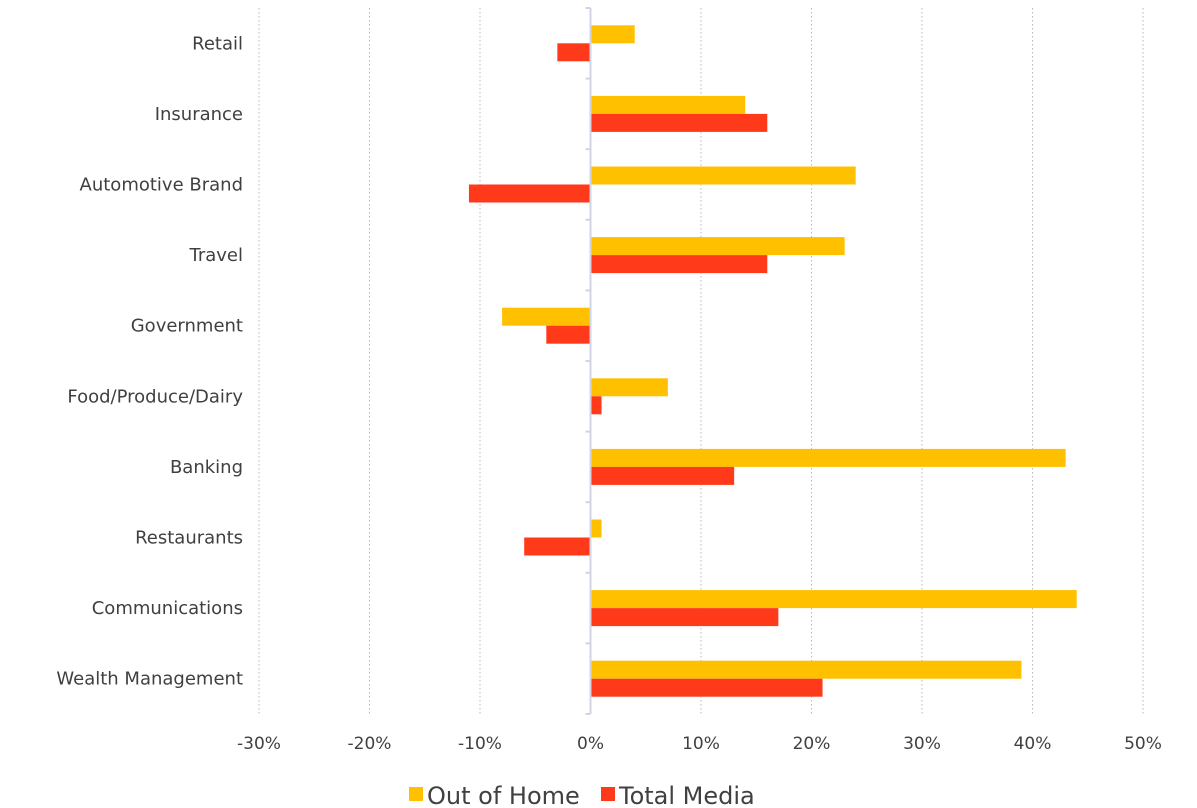 This screenshot has width=1197, height=808. What do you see at coordinates (1143, 744) in the screenshot?
I see `x-tick-label: 50%` at bounding box center [1143, 744].